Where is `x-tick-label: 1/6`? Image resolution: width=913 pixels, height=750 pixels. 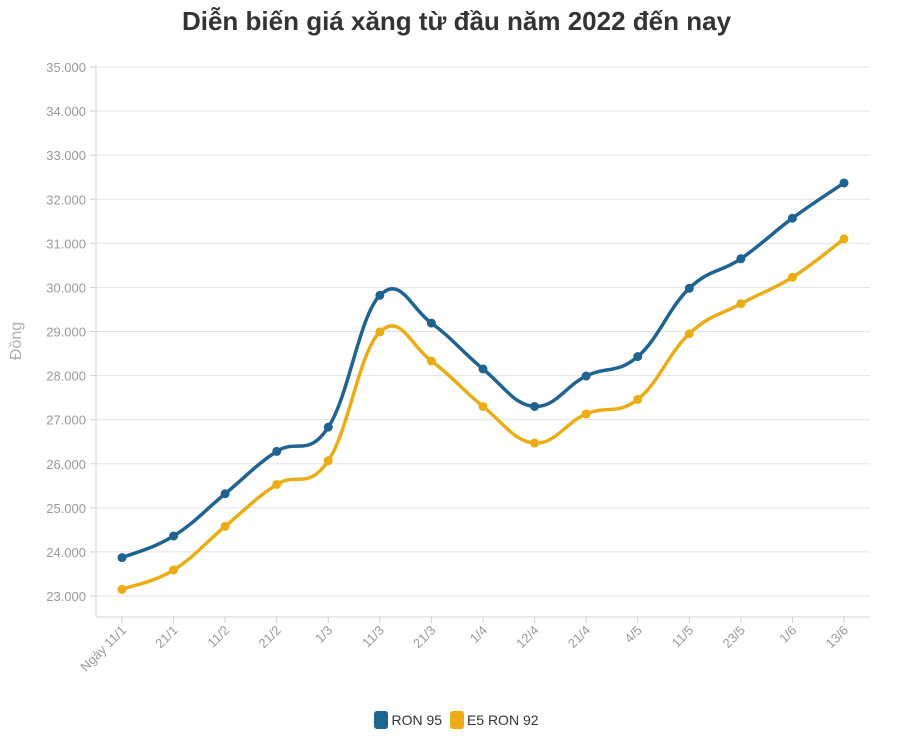 x-tick-label: 1/6 is located at coordinates (787, 634).